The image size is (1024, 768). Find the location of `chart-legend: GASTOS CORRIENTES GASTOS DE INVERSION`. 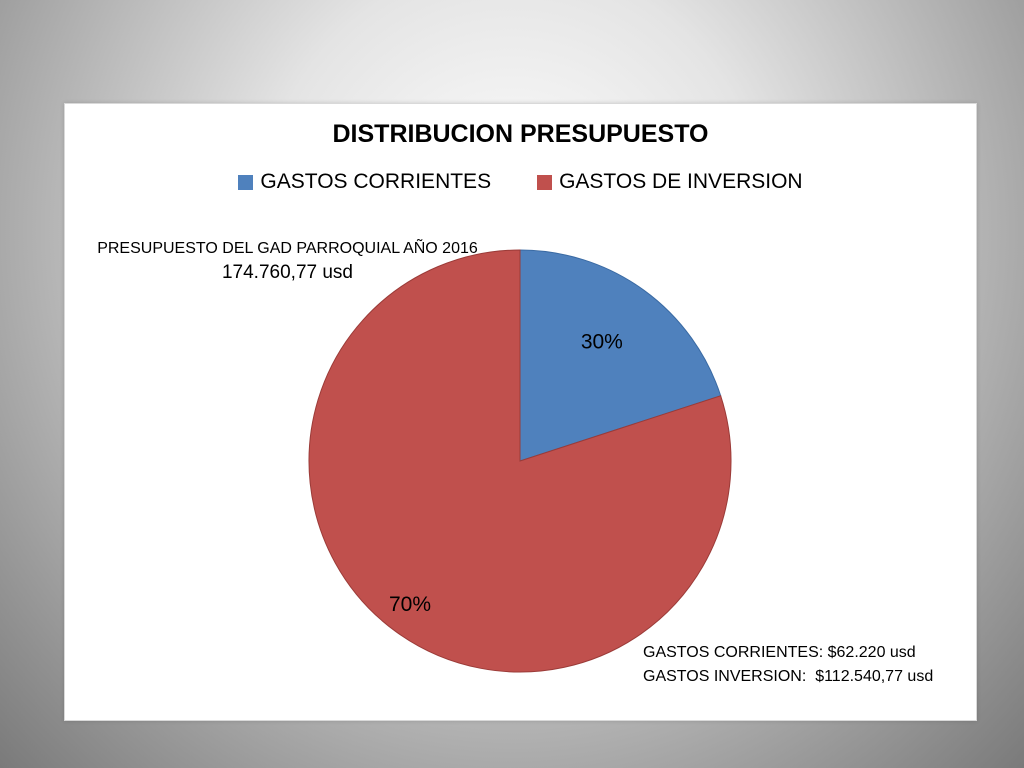

chart-legend: GASTOS CORRIENTES GASTOS DE INVERSION is located at coordinates (520, 182).